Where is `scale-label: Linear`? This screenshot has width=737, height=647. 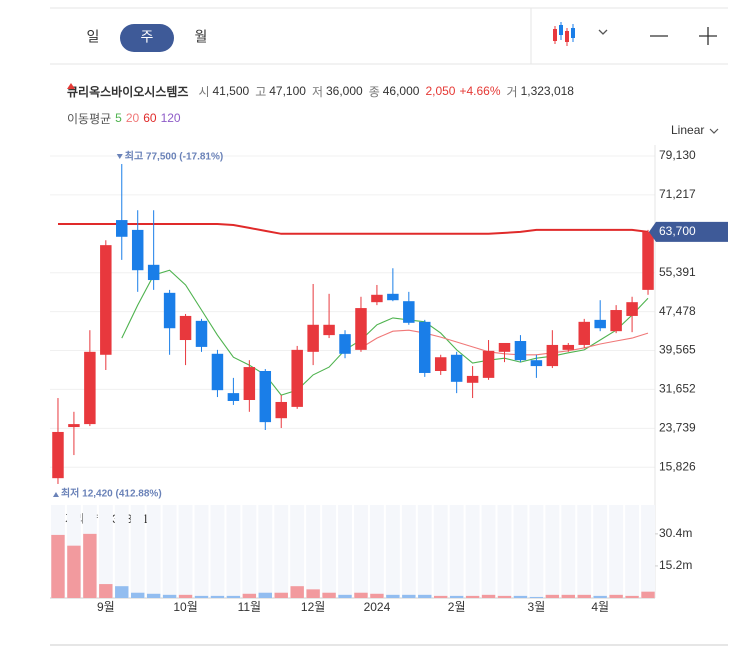 scale-label: Linear is located at coordinates (687, 130).